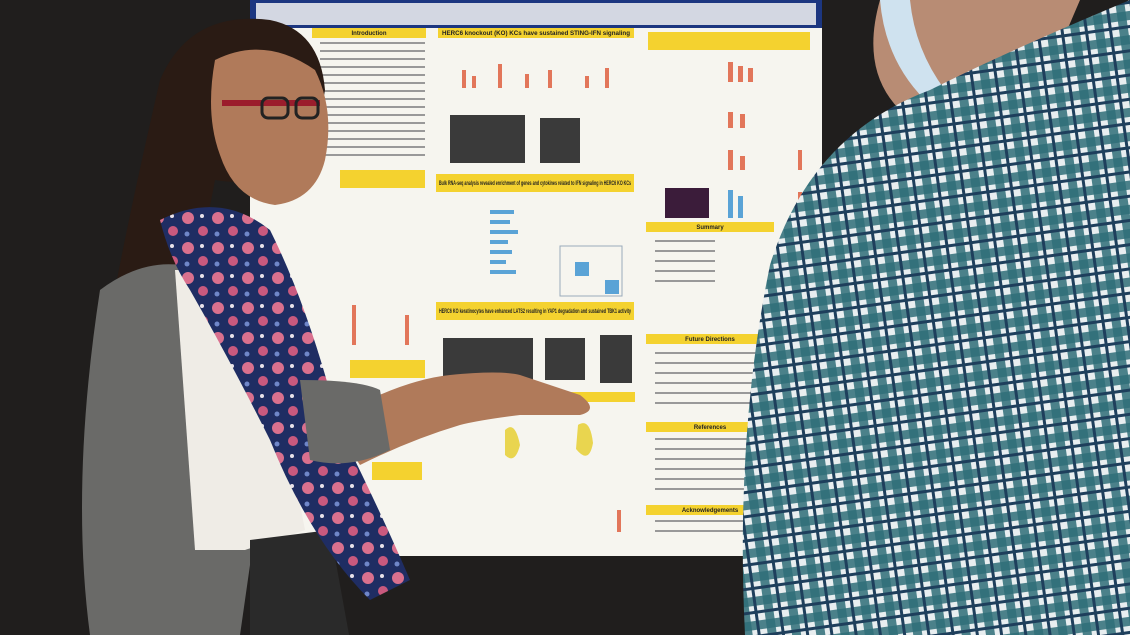 The image size is (1130, 635). Describe the element at coordinates (710, 428) in the screenshot. I see `section-title: References` at that location.